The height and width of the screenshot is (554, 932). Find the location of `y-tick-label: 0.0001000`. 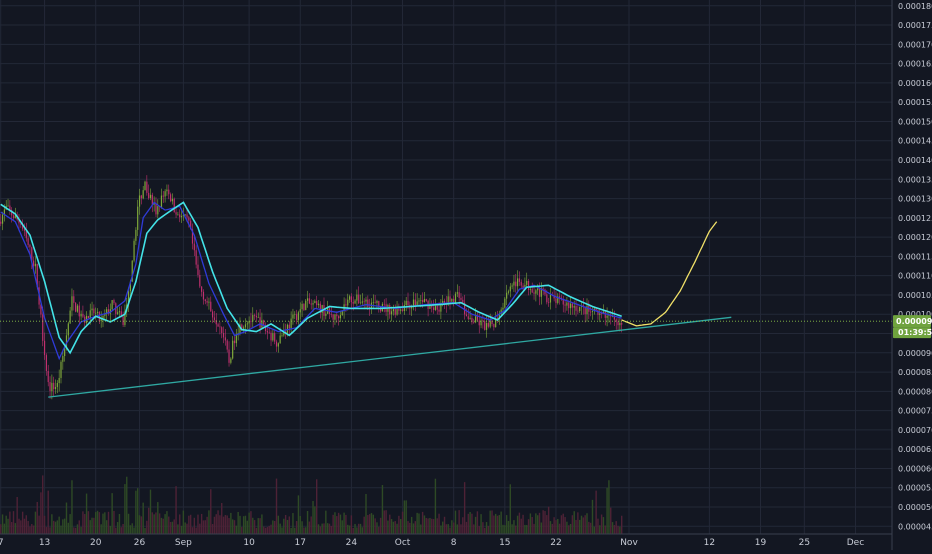

y-tick-label: 0.0001000 is located at coordinates (915, 314).